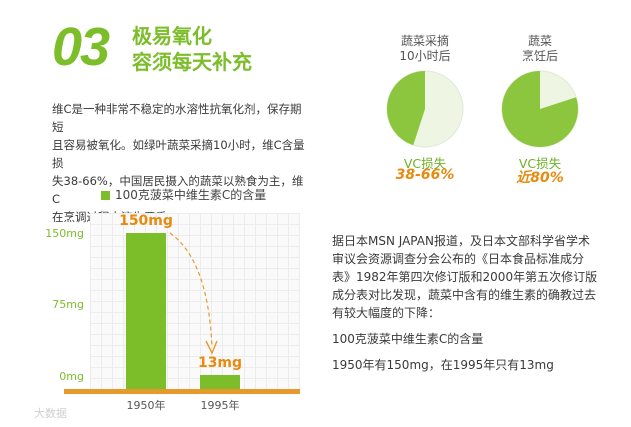 The height and width of the screenshot is (427, 631). Describe the element at coordinates (178, 154) in the screenshot. I see `intro-line: 且容易被氧化。如绿叶蔬菜采摘10小时，维C含量损` at that location.